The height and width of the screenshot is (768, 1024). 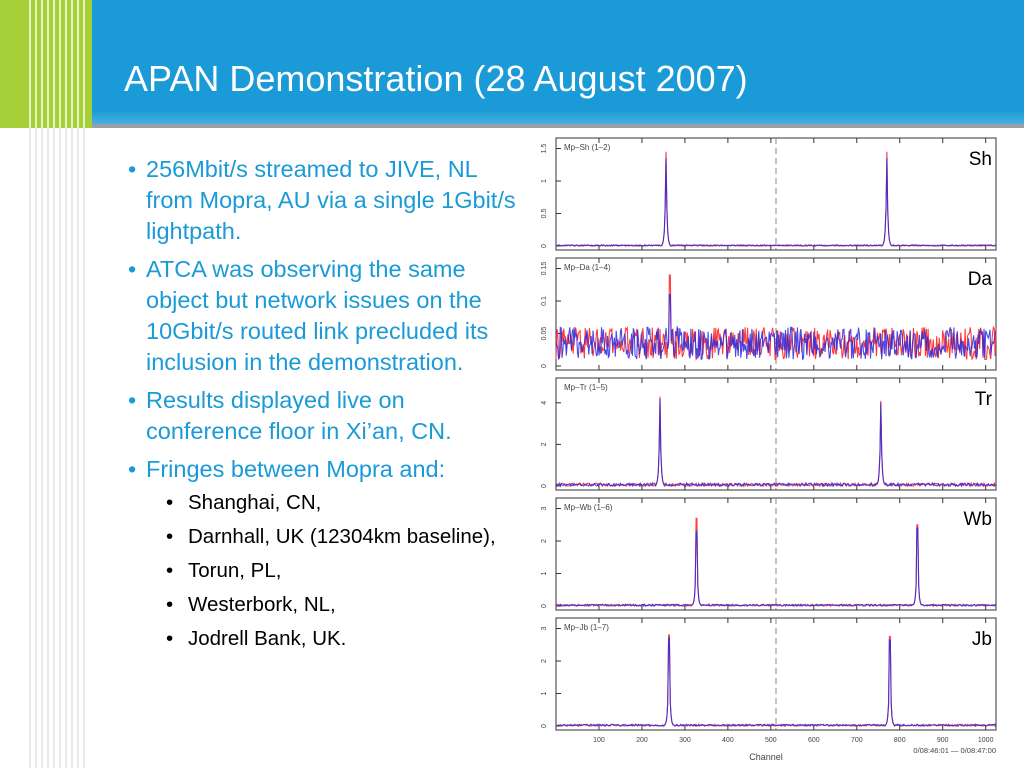 I want to click on station-label: Da, so click(x=980, y=279).